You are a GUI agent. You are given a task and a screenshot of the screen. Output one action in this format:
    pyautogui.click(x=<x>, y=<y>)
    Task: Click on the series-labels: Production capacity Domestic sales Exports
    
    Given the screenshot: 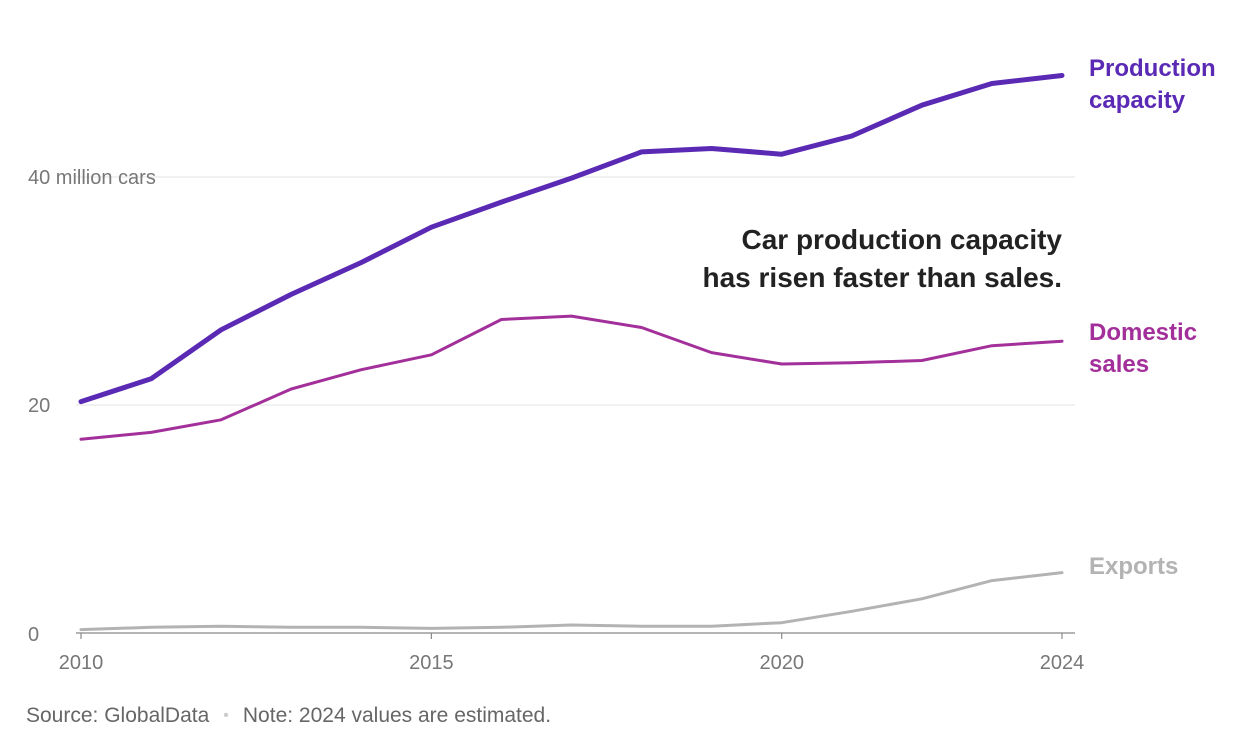 What is the action you would take?
    pyautogui.click(x=1152, y=317)
    